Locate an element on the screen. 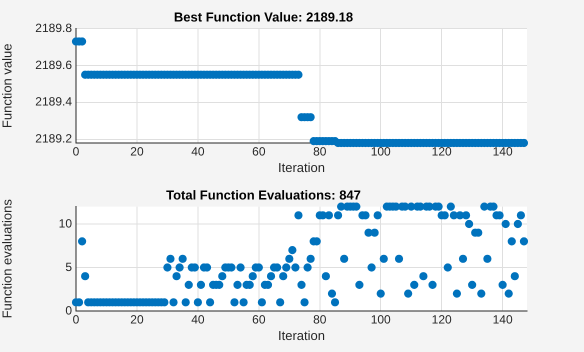 The image size is (584, 352). y-tick-label: 2189.6 is located at coordinates (53, 65).